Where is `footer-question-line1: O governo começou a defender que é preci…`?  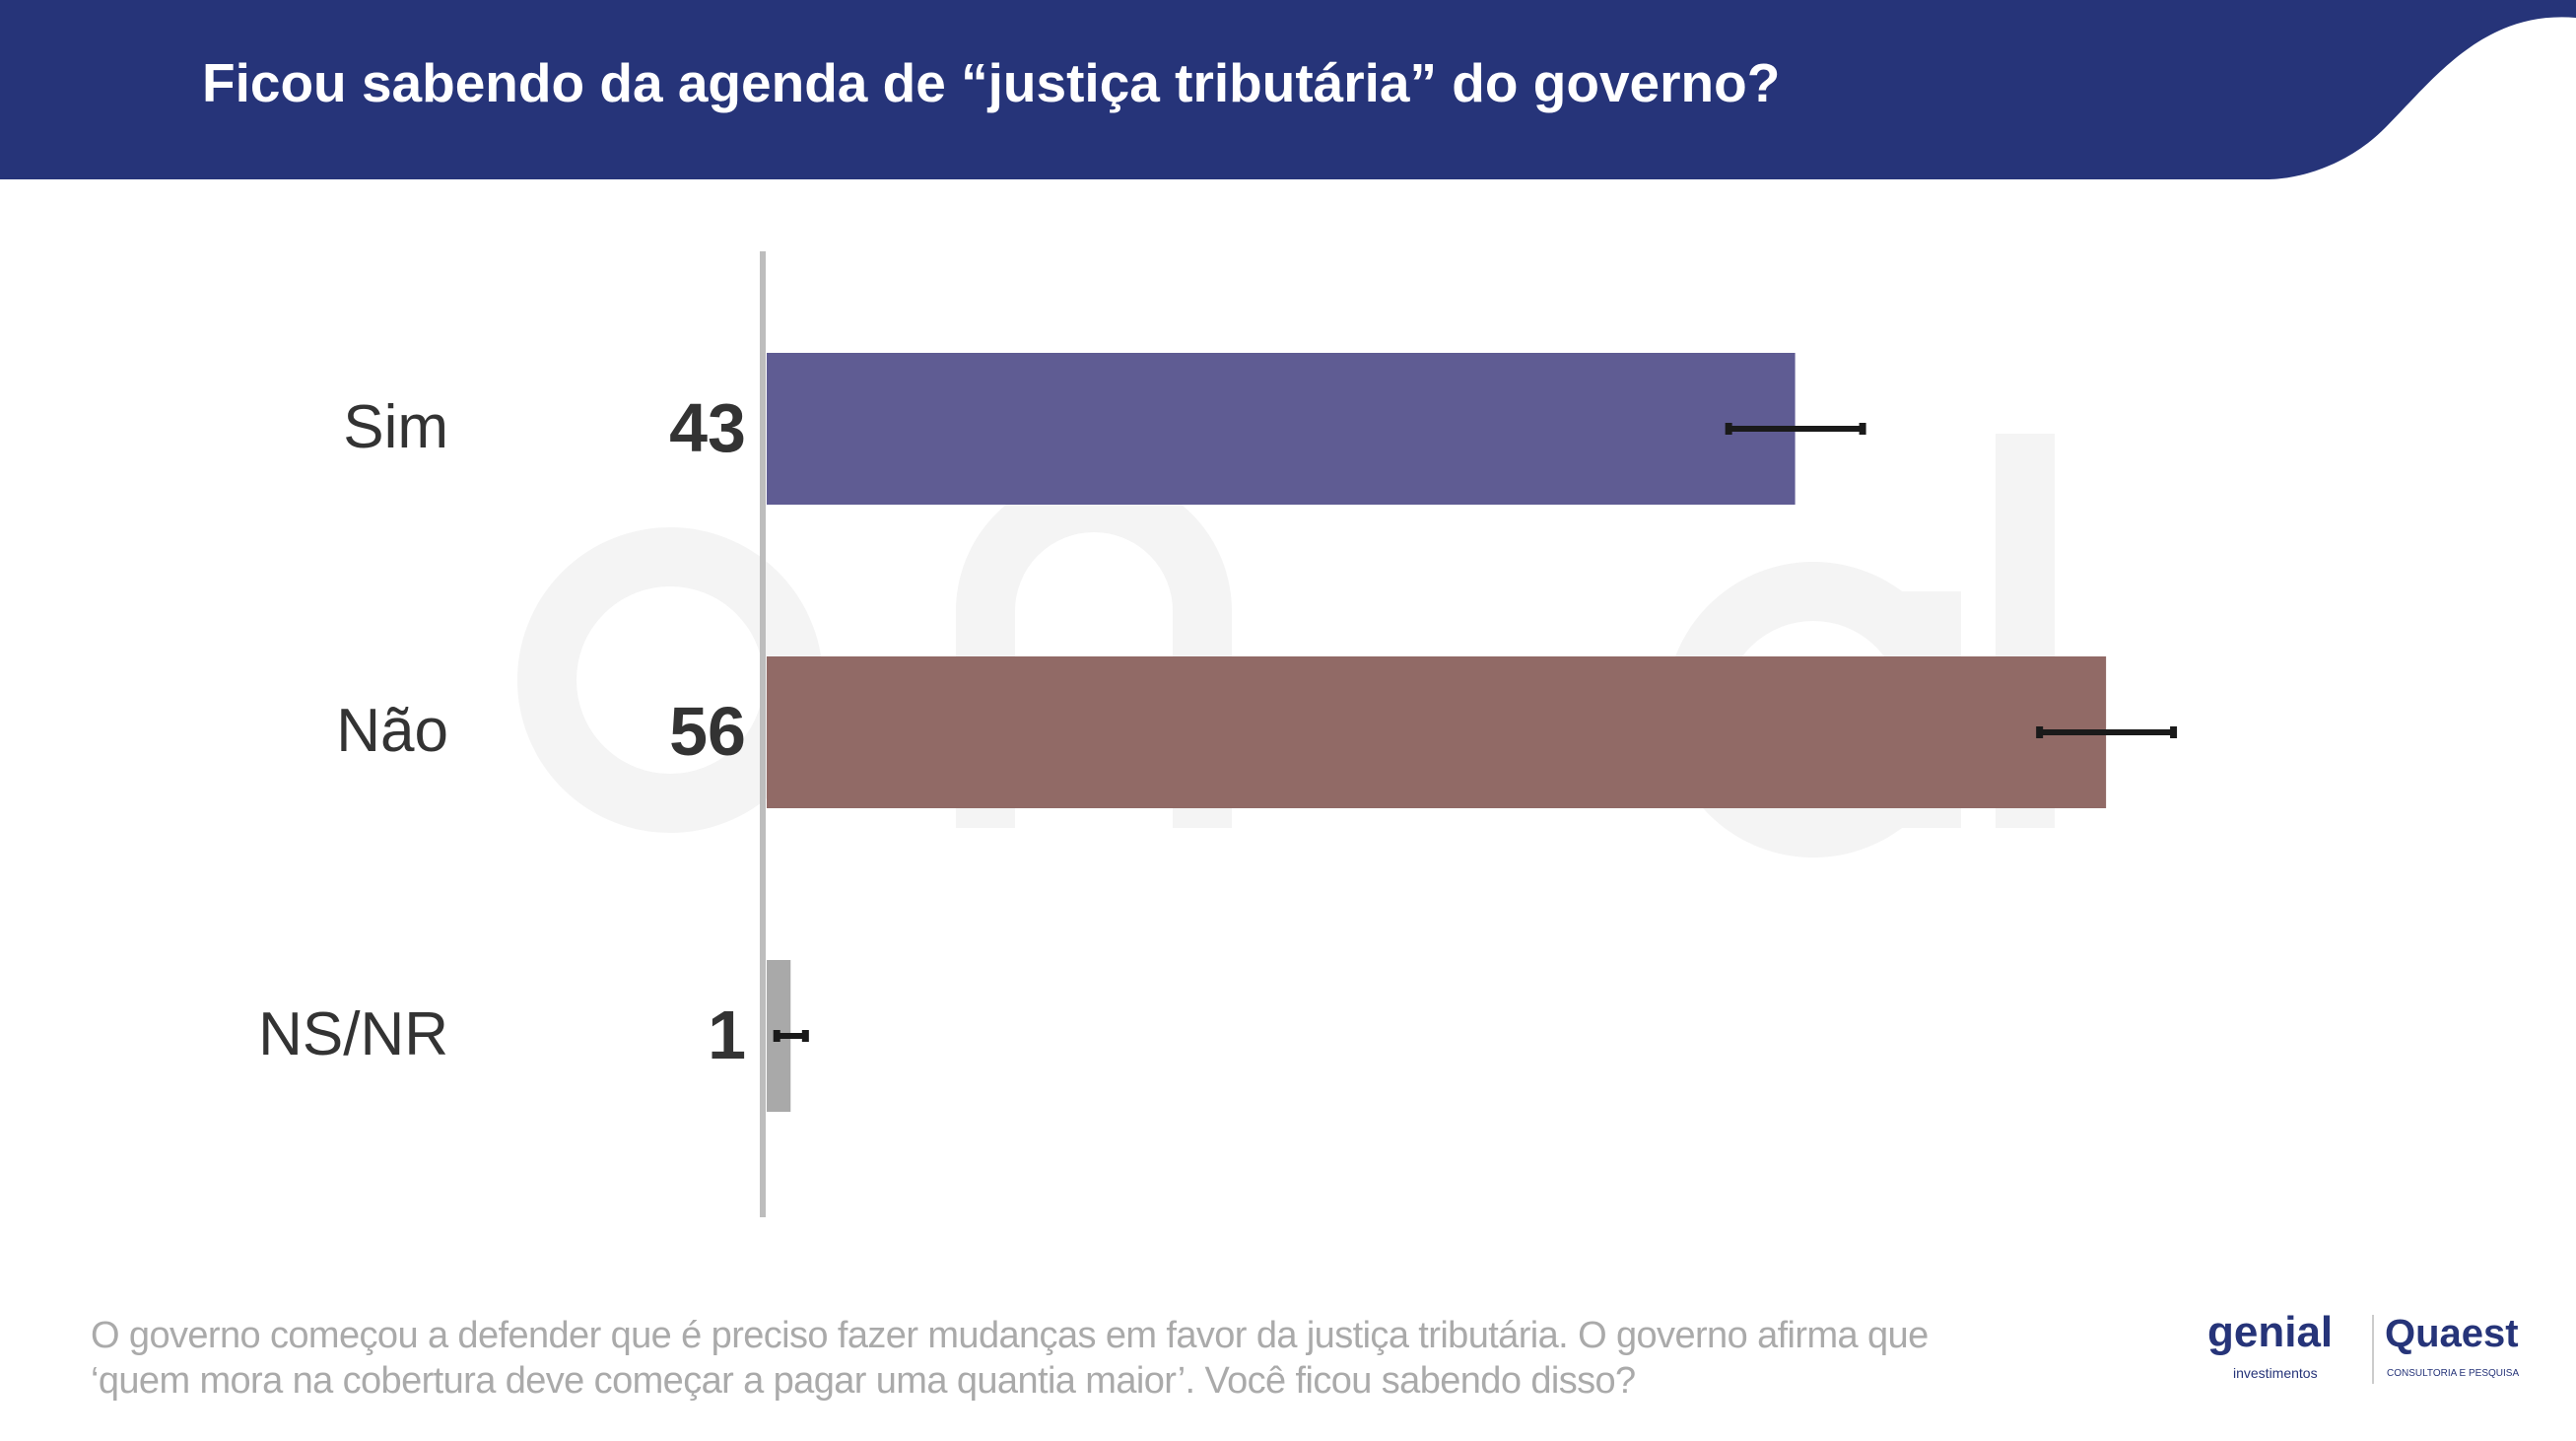
footer-question-line1: O governo começou a defender que é preci… is located at coordinates (1010, 1335).